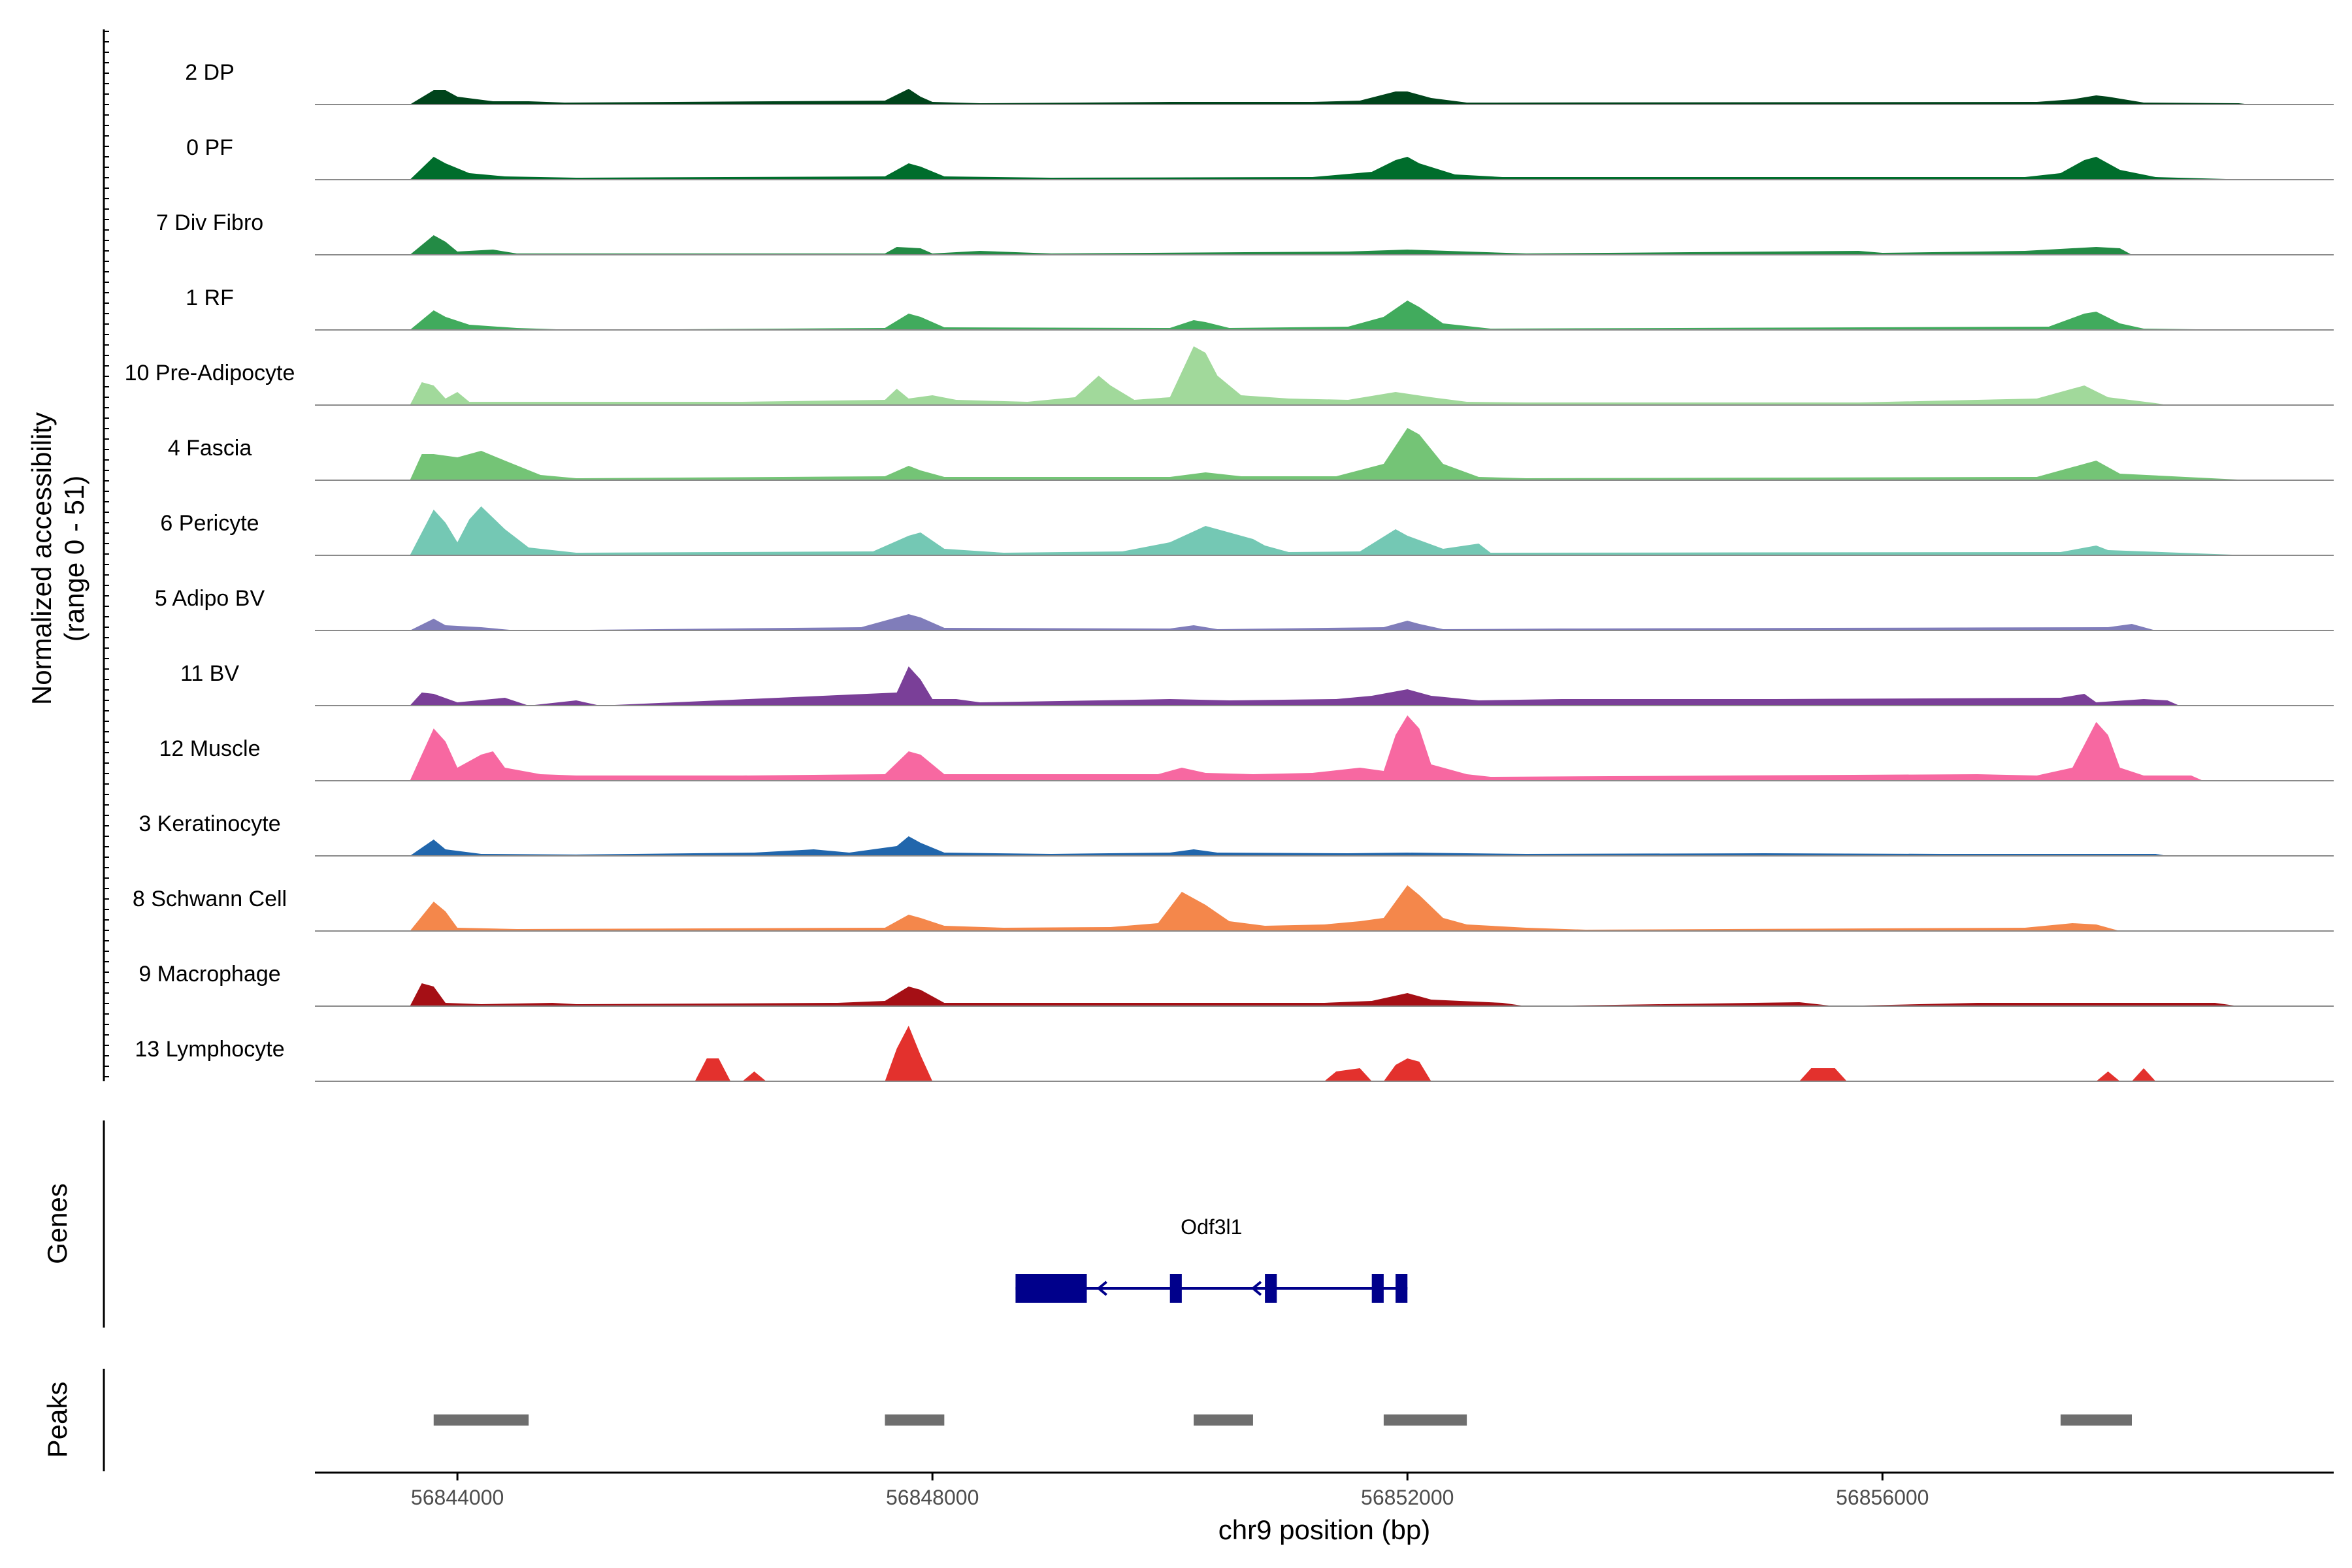  Describe the element at coordinates (210, 748) in the screenshot. I see `track-label: 12 Muscle` at that location.